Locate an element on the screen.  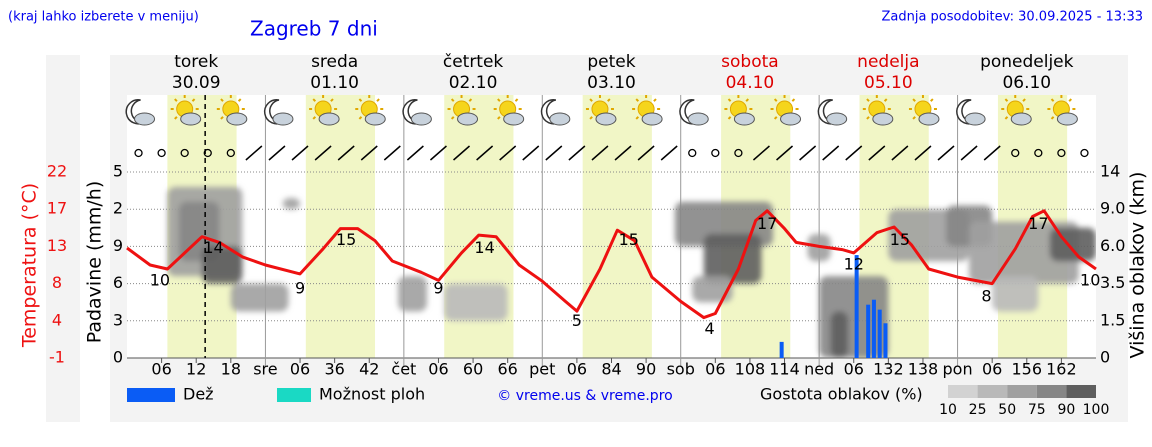
day-name: četrtek is located at coordinates (473, 62).